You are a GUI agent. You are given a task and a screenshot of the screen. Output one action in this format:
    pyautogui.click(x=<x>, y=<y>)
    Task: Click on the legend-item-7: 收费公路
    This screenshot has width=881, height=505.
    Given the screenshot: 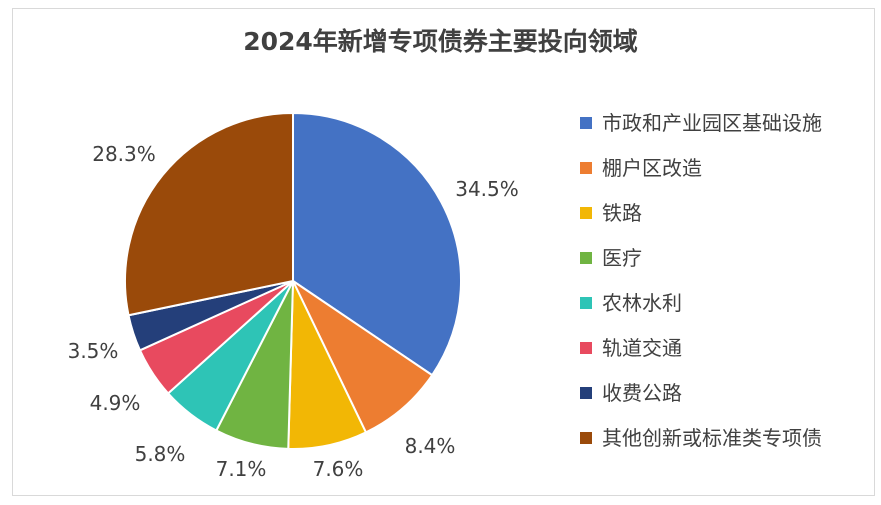 What is the action you would take?
    pyautogui.click(x=701, y=403)
    